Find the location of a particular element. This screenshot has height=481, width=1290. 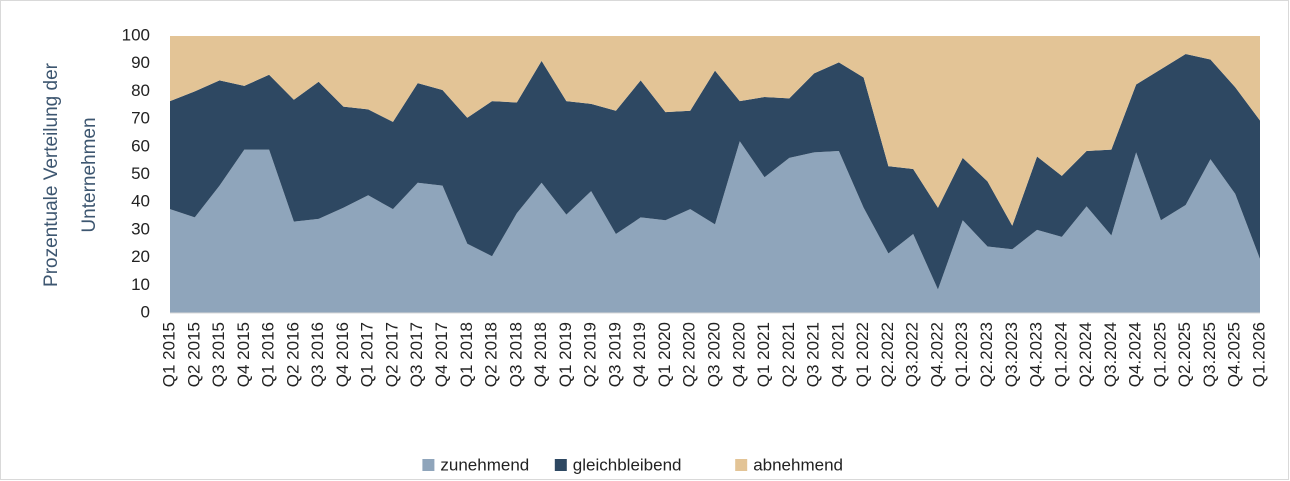

y-tick-label: 100 is located at coordinates (136, 34).